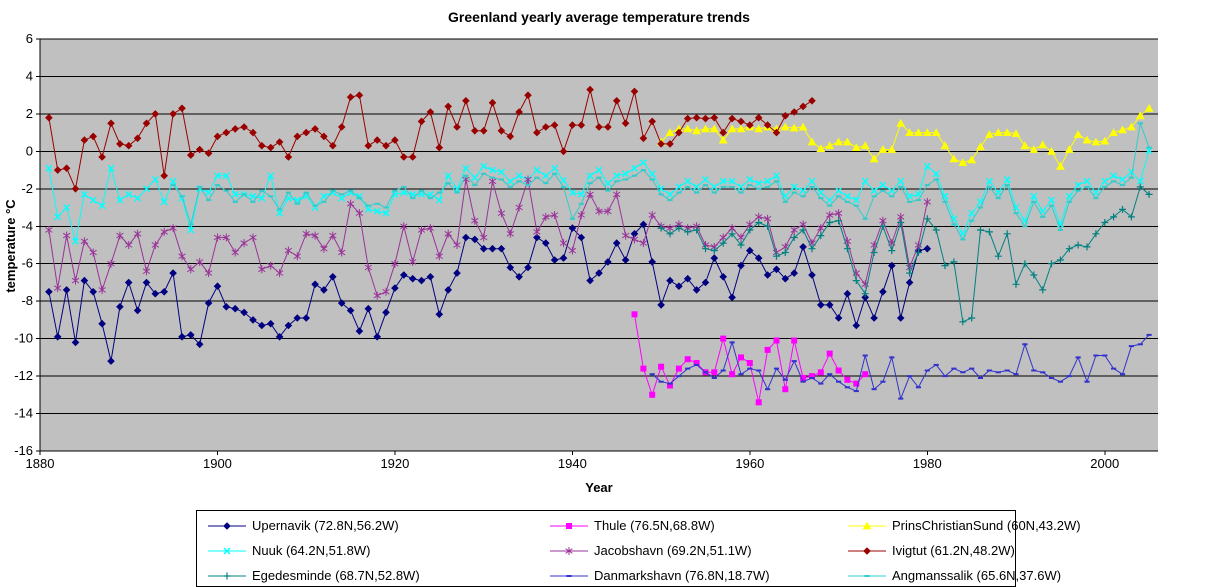  What do you see at coordinates (569, 525) in the screenshot?
I see `thule-legend-key-square-icon` at bounding box center [569, 525].